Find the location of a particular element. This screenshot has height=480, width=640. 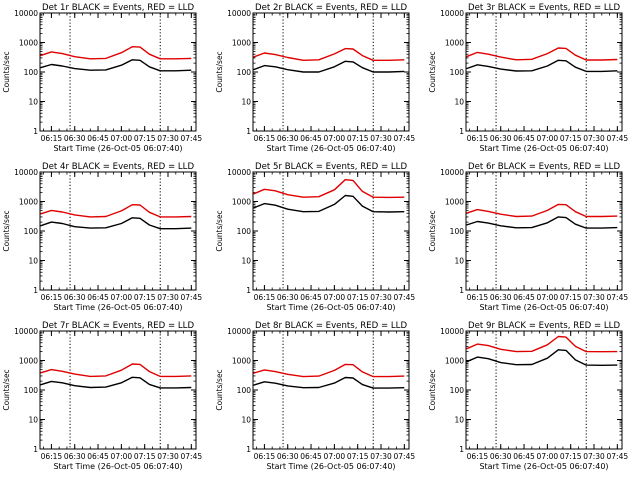

chart-title: Det 1r BLACK = Events, RED = LLD is located at coordinates (118, 8).